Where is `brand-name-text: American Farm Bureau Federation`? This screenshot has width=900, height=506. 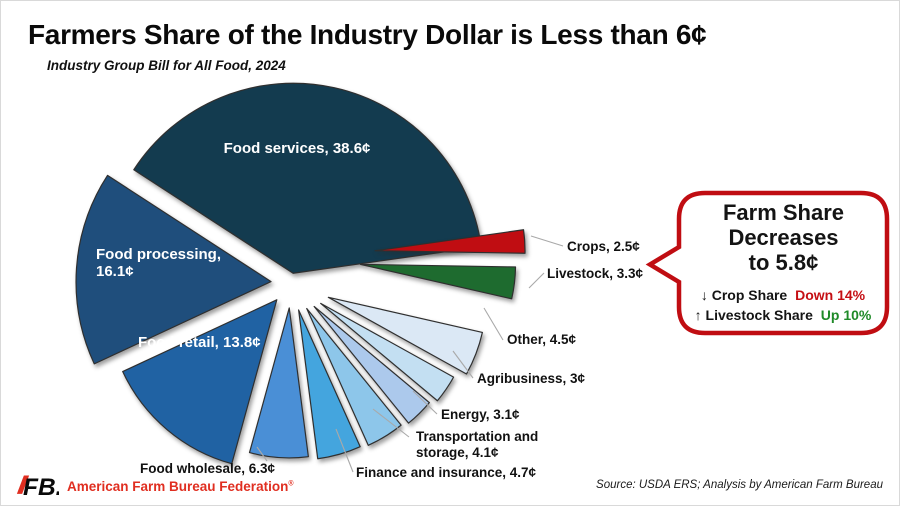
brand-name-text: American Farm Bureau Federation is located at coordinates (178, 486).